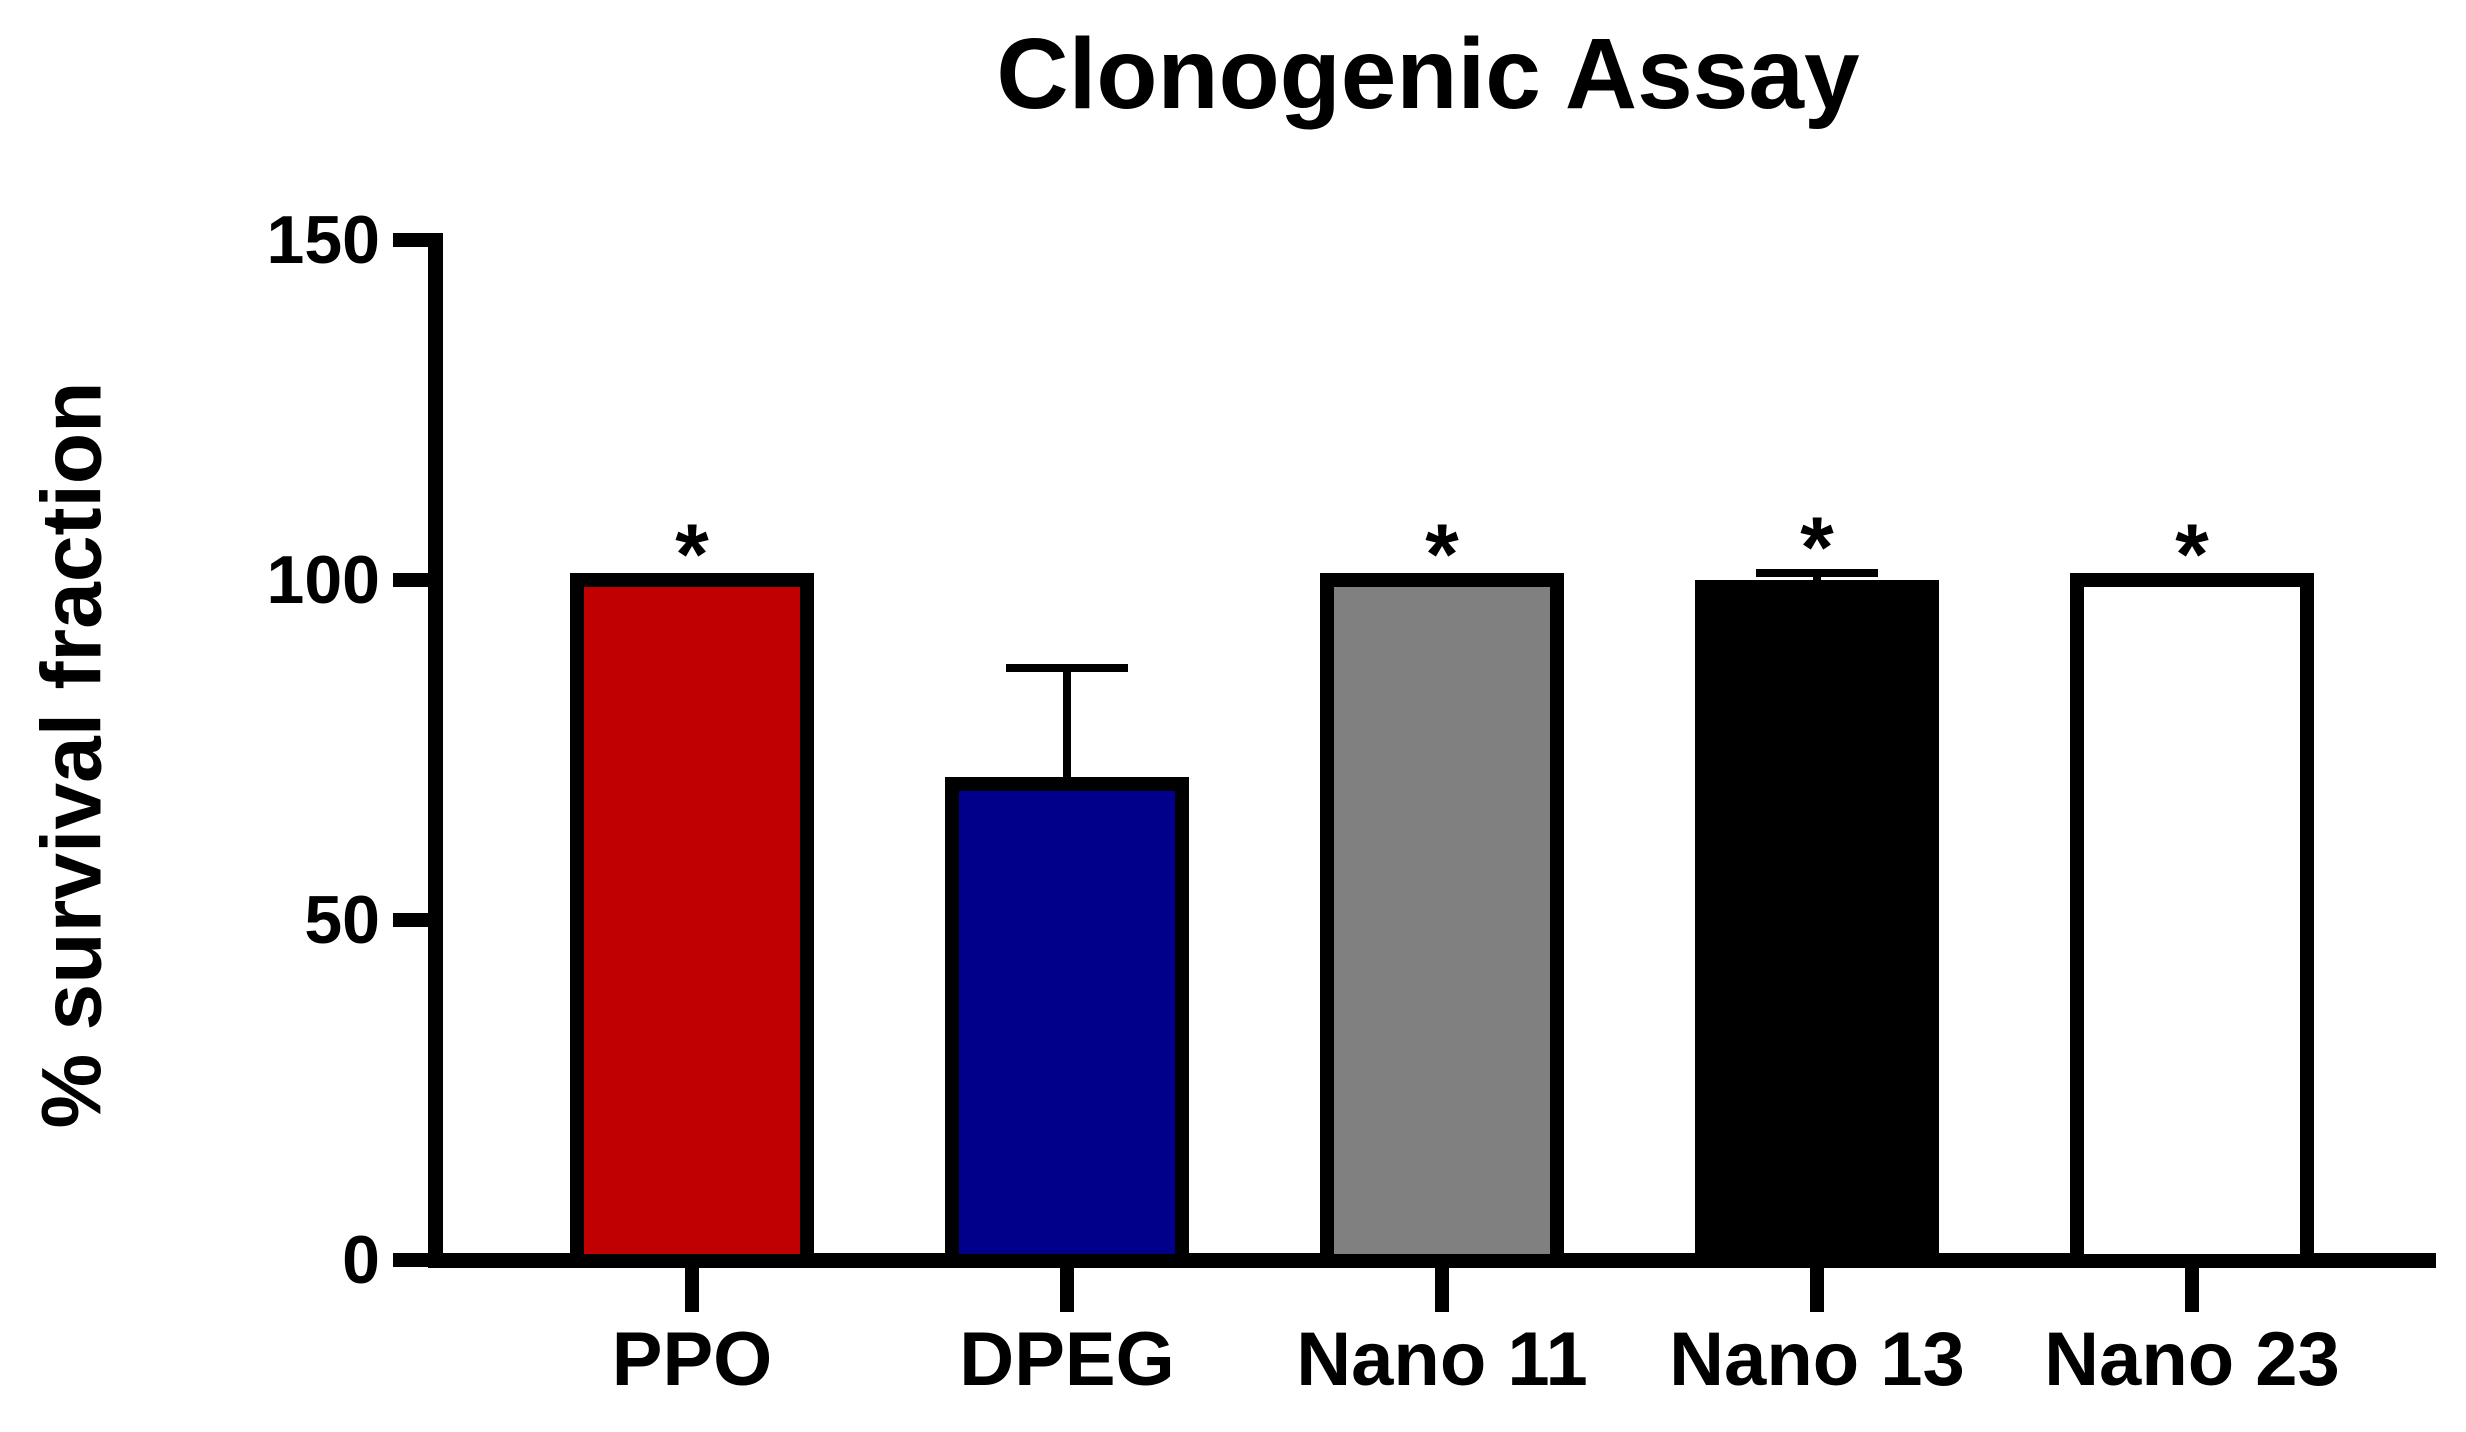 This screenshot has width=2466, height=1432. Describe the element at coordinates (692, 555) in the screenshot. I see `significance-star-ppo: *` at that location.